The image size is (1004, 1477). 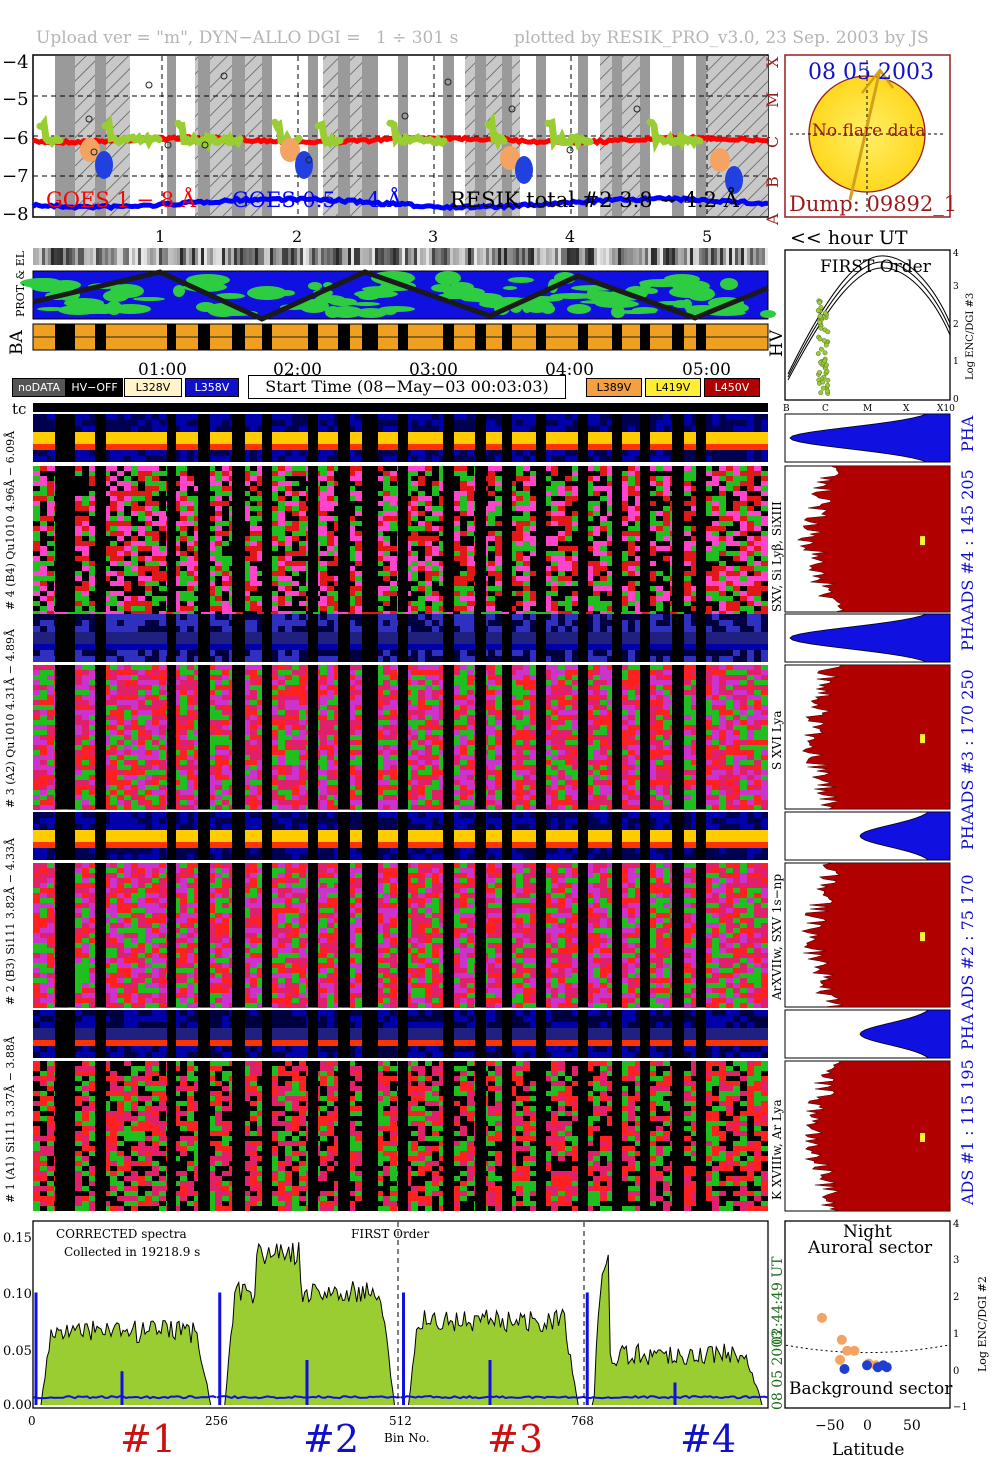 What do you see at coordinates (678, 438) in the screenshot?
I see `spectro-gap` at bounding box center [678, 438].